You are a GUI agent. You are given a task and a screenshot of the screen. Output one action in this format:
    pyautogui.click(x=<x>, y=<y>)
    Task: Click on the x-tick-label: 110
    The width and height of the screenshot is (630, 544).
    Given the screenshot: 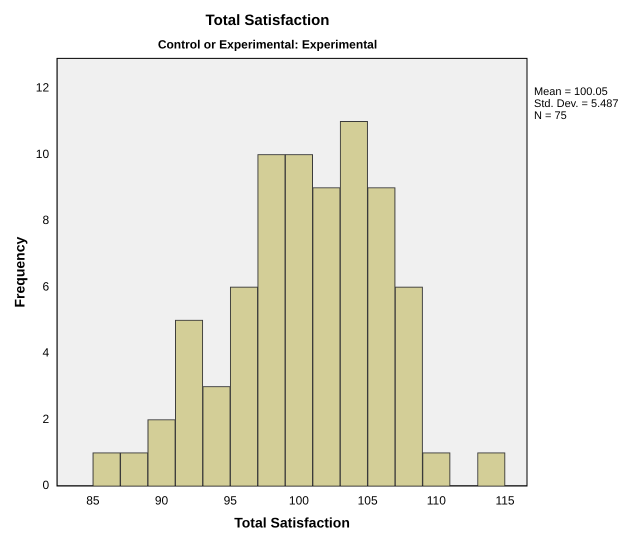 What is the action you would take?
    pyautogui.click(x=436, y=500)
    